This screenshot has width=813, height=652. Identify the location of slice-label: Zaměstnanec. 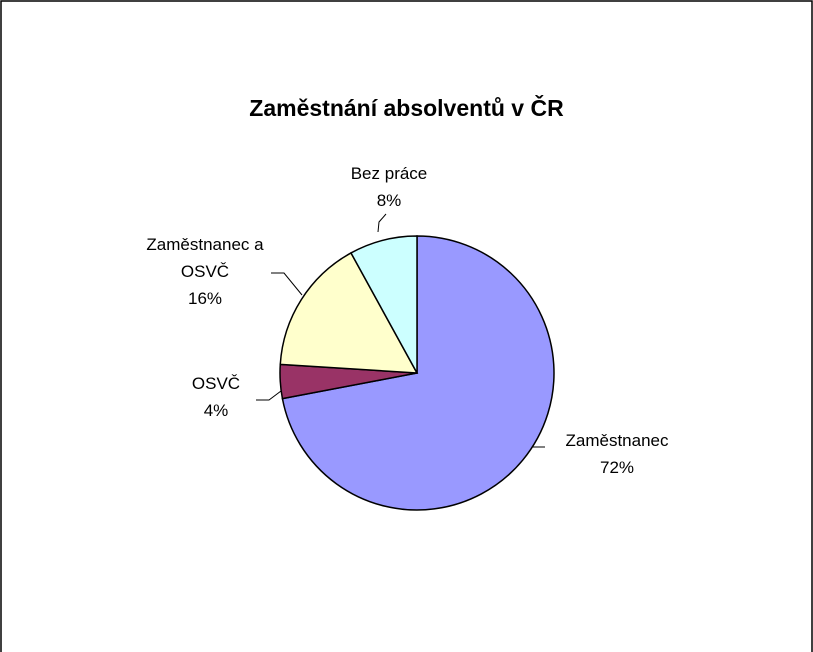
(617, 440).